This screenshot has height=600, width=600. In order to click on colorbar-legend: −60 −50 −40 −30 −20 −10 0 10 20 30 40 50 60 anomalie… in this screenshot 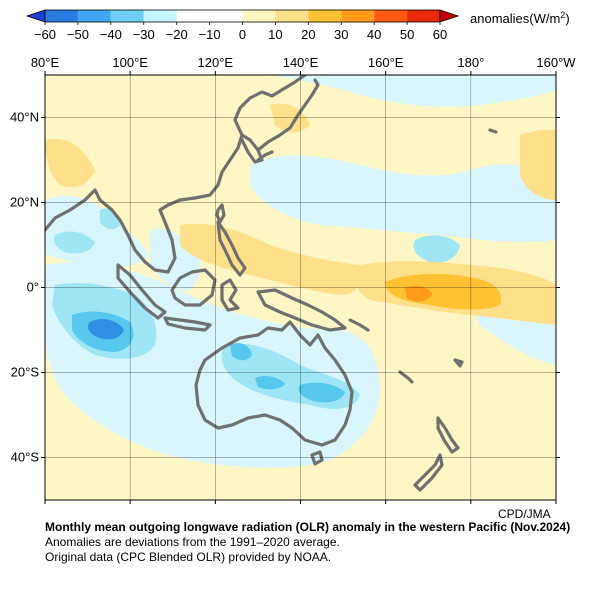, I will do `click(297, 25)`.